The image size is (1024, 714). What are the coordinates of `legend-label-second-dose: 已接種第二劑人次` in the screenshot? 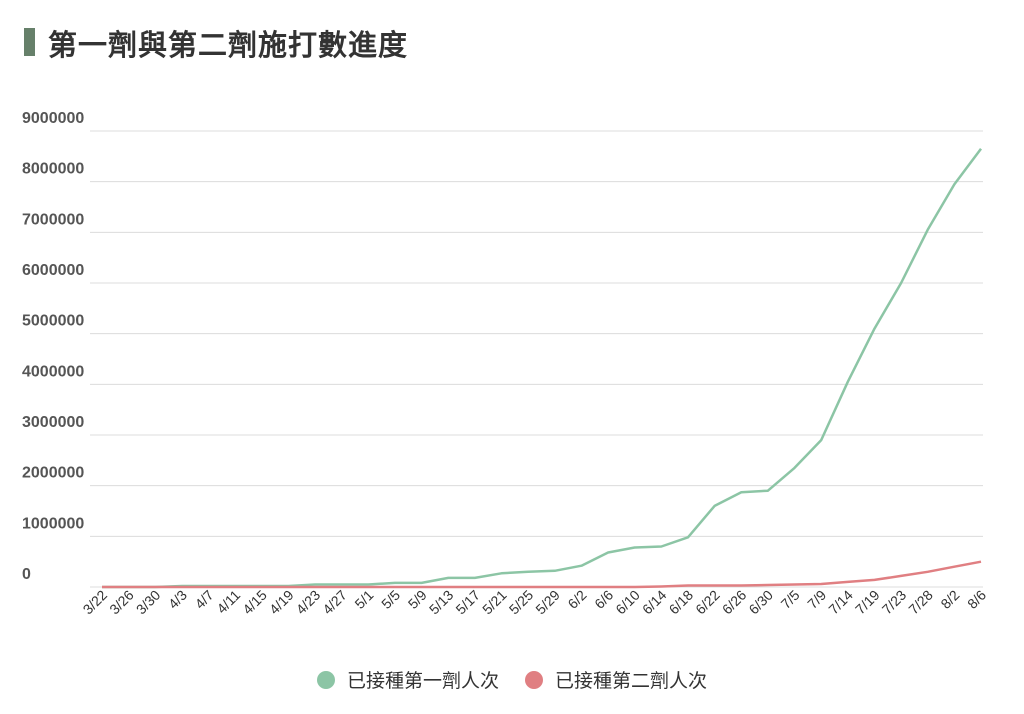 It's located at (631, 681).